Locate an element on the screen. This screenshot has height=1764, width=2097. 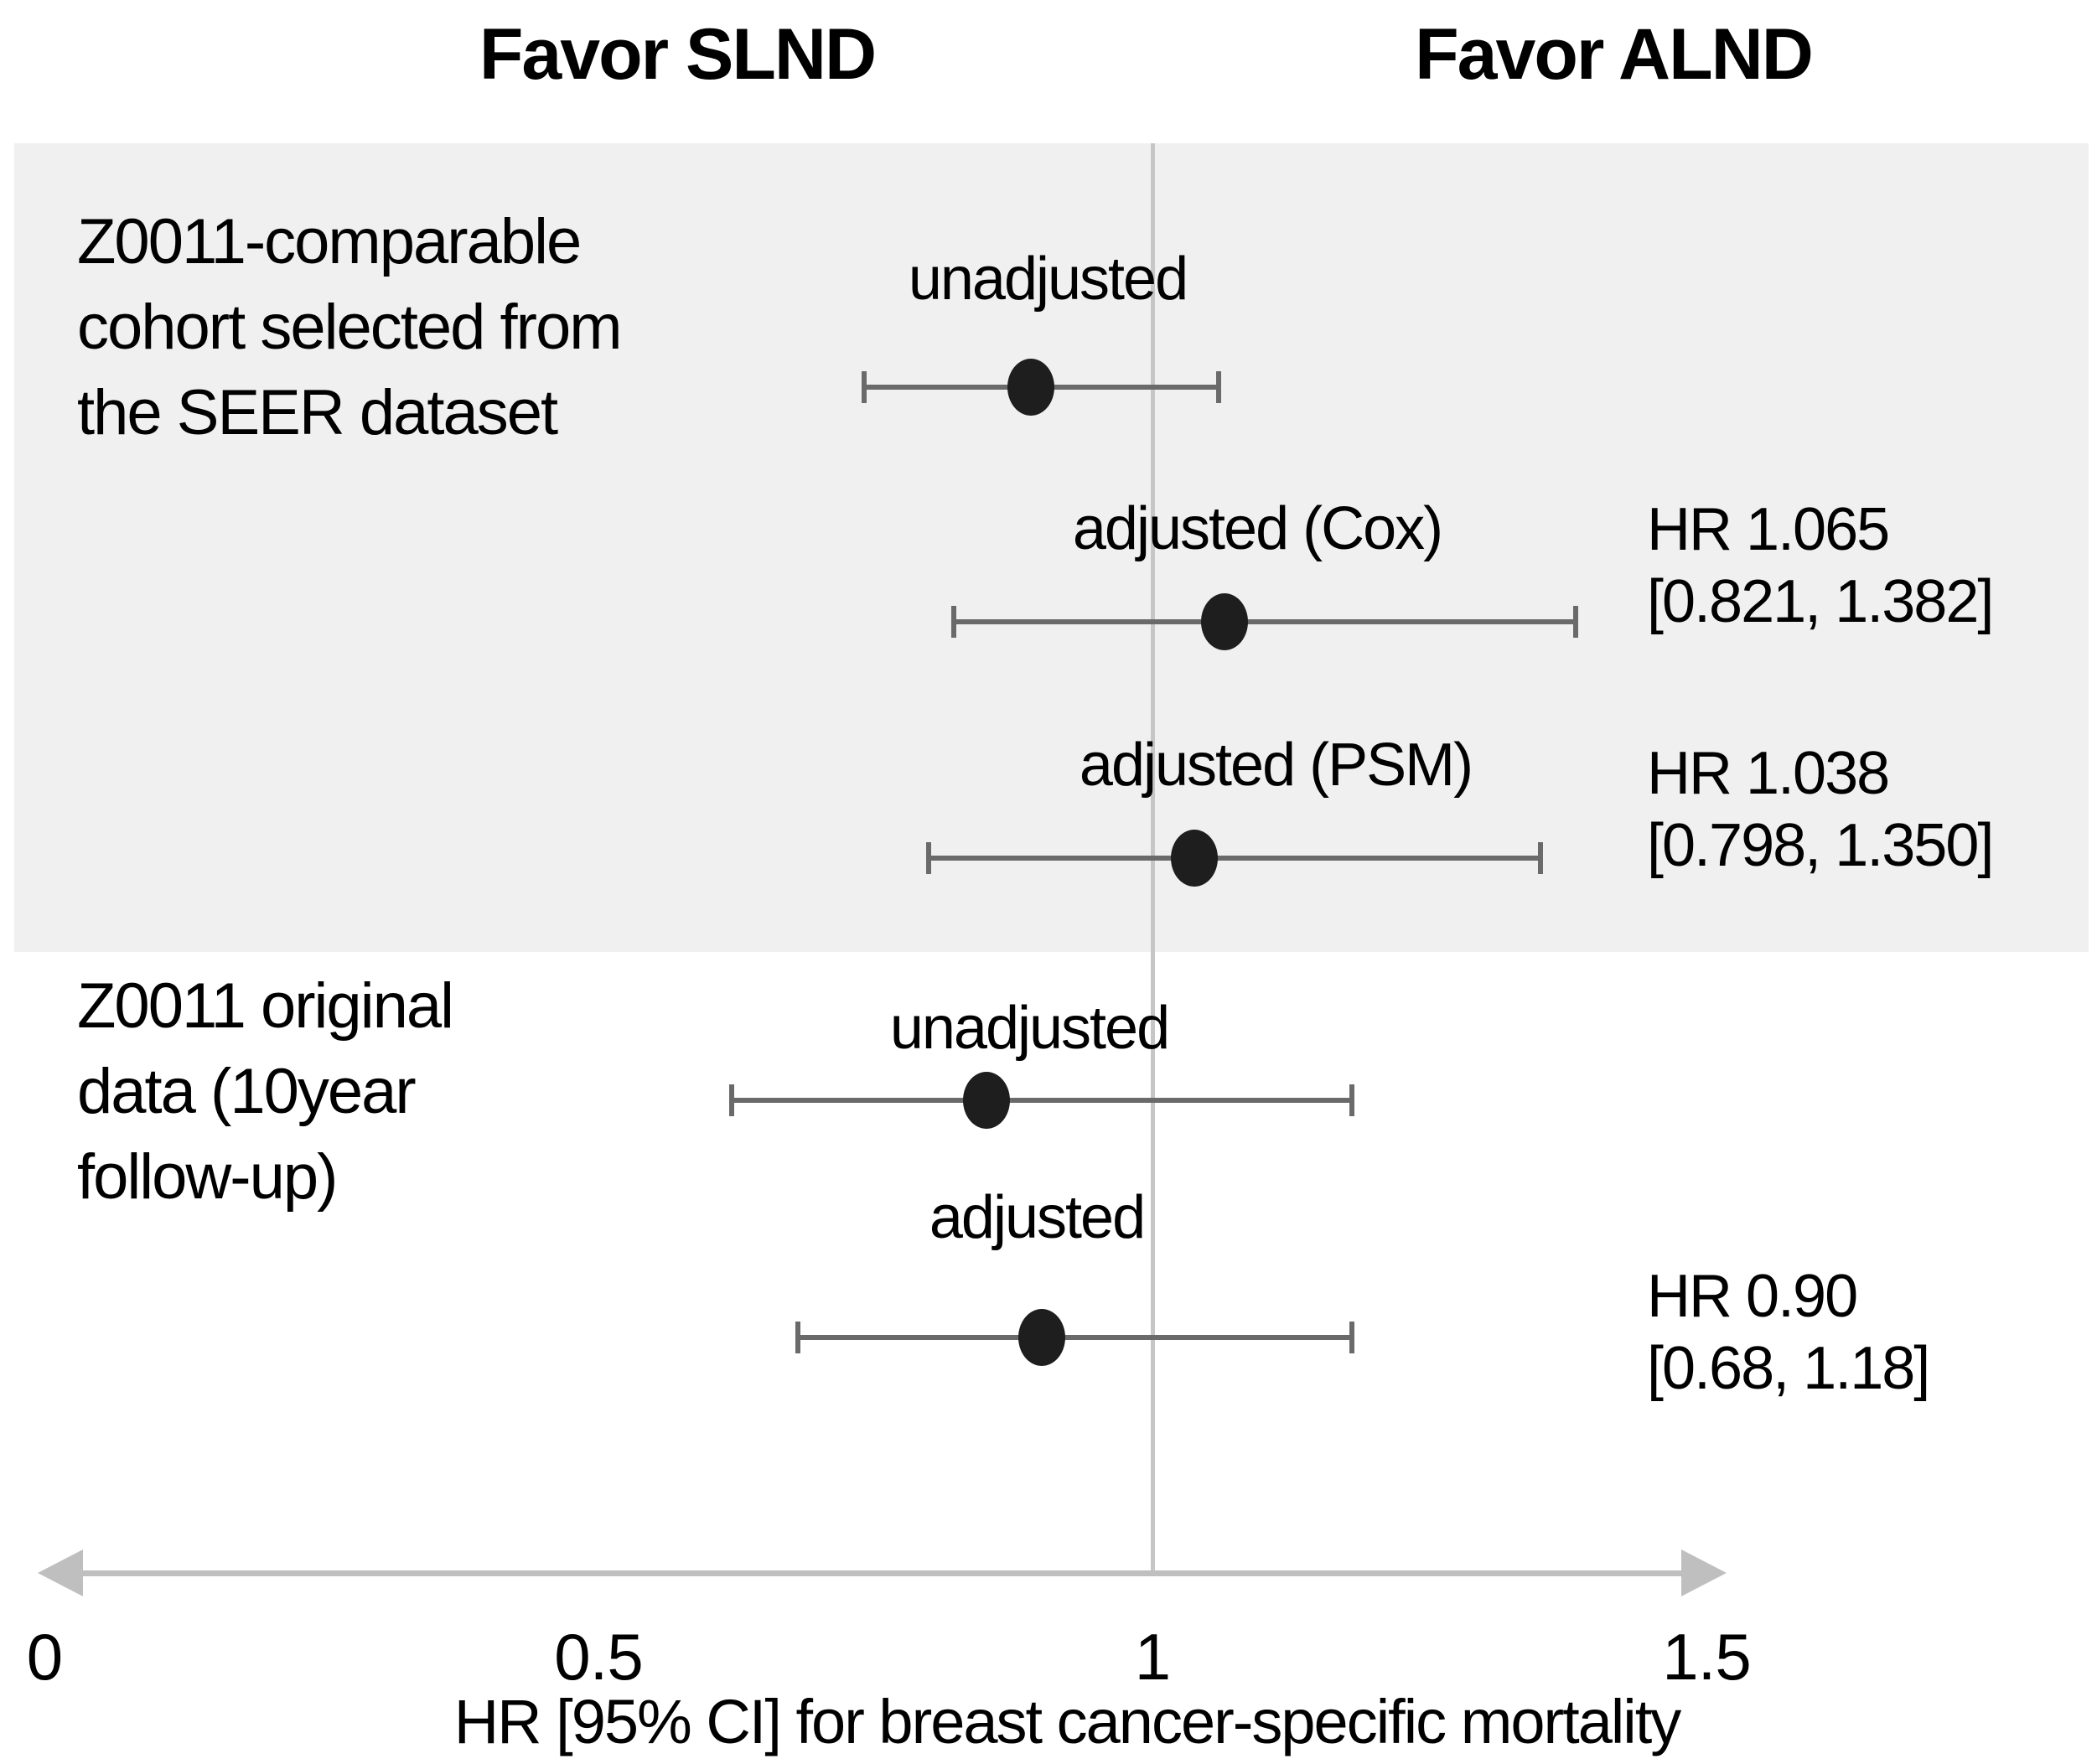
x-tick-label: 1 is located at coordinates (1152, 1657).